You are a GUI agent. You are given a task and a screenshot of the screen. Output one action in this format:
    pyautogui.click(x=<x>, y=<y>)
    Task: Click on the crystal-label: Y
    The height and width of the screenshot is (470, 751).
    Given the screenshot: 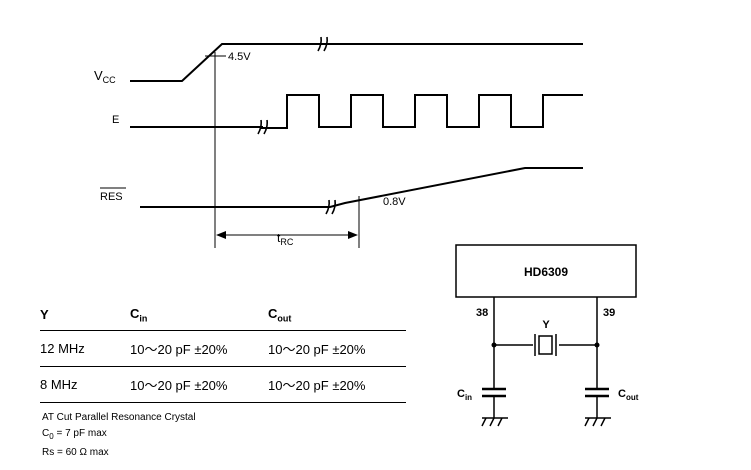 What is the action you would take?
    pyautogui.click(x=546, y=325)
    